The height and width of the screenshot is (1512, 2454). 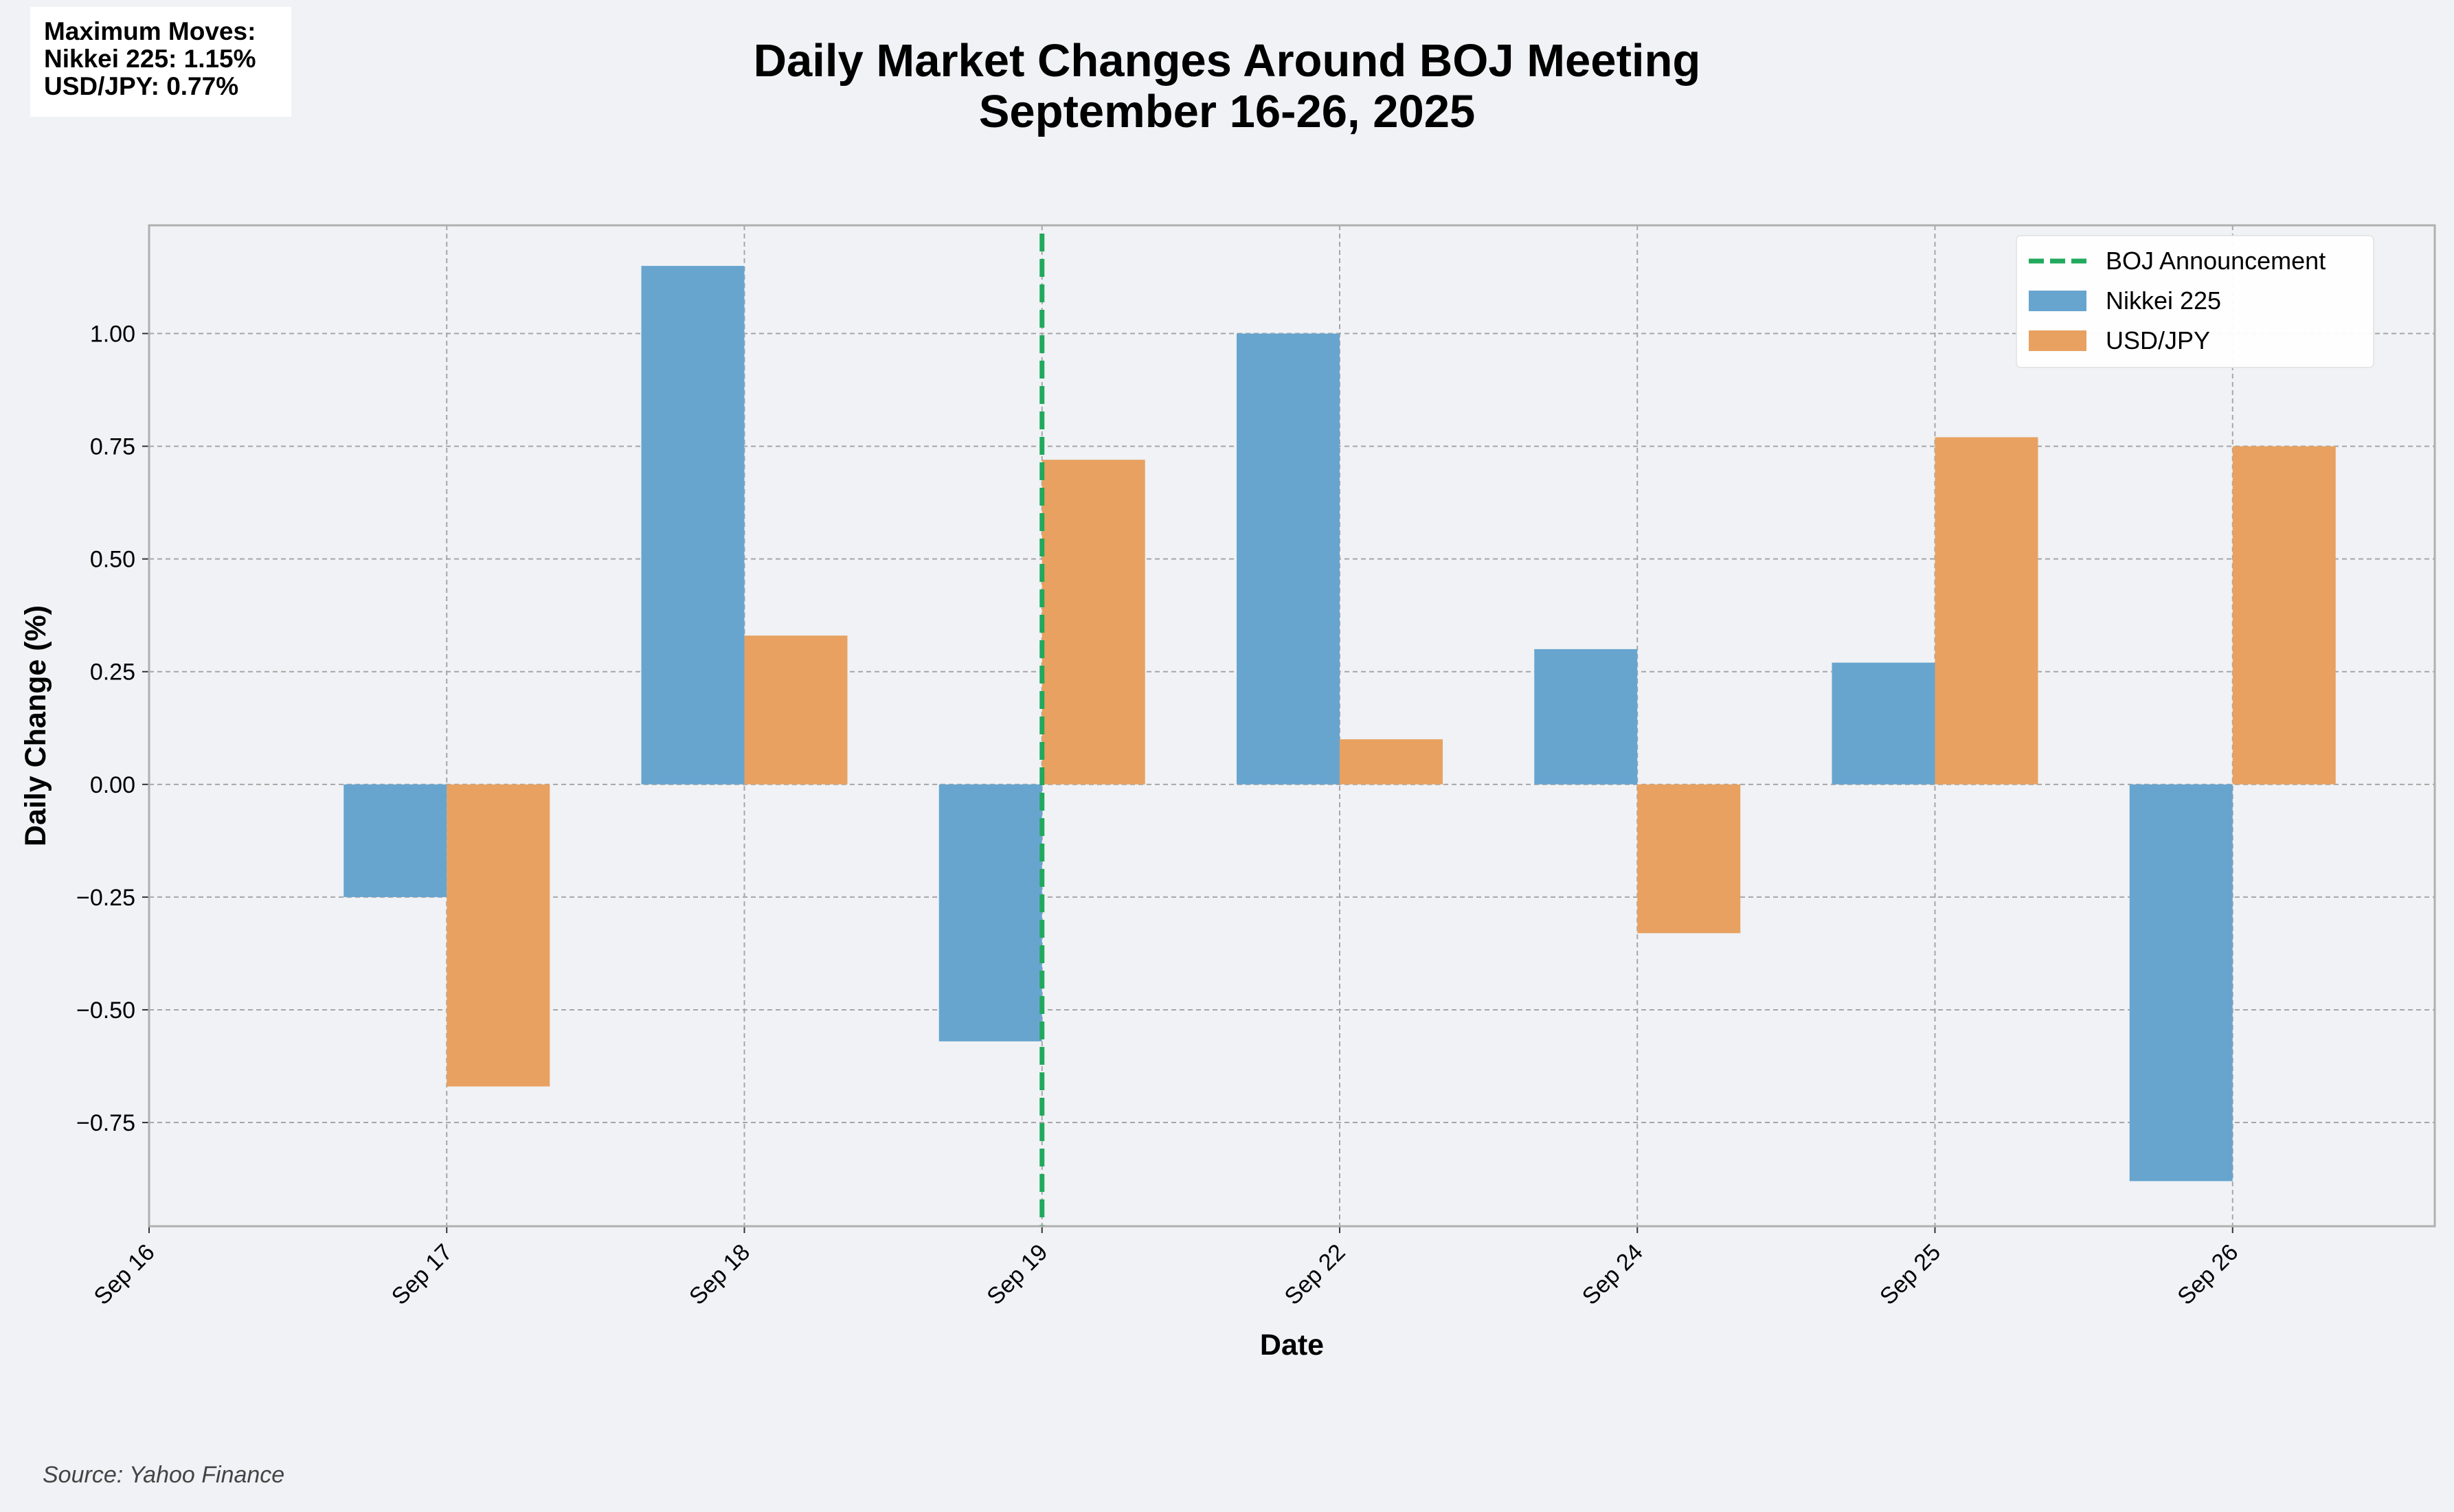 I want to click on annotation-usdjpy: USD/JPY: 0.77%, so click(x=141, y=86).